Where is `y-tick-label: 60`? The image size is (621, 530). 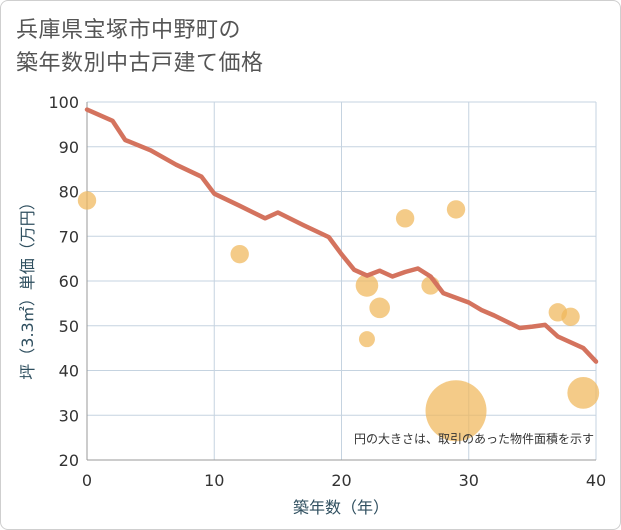 y-tick-label: 60 is located at coordinates (69, 281).